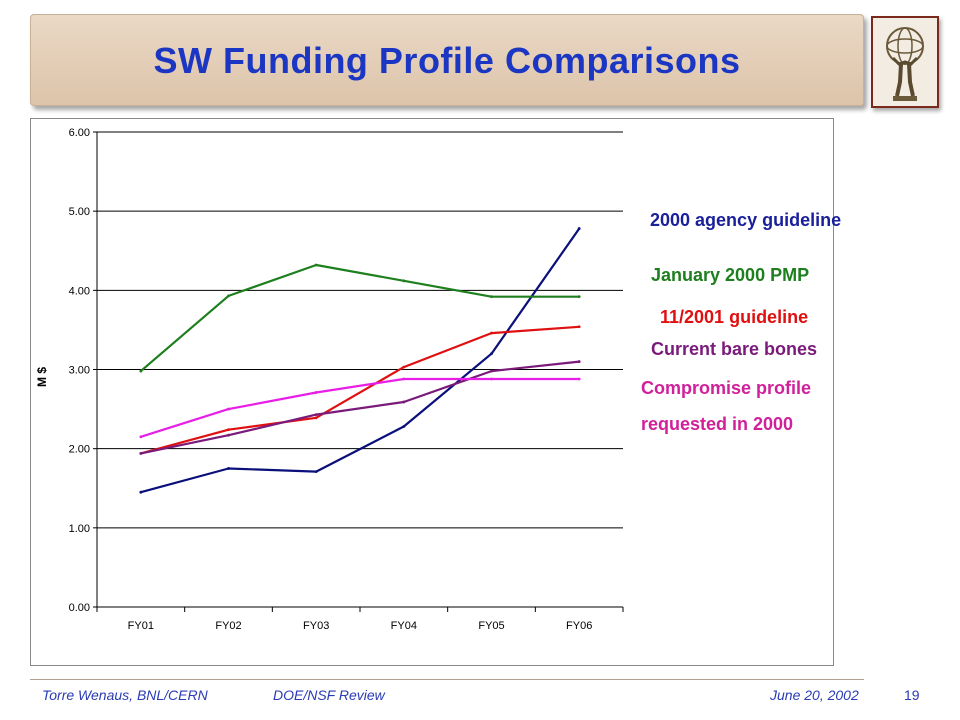 This screenshot has width=960, height=720. I want to click on legend-january-2000-pmp: January 2000 PMP, so click(730, 275).